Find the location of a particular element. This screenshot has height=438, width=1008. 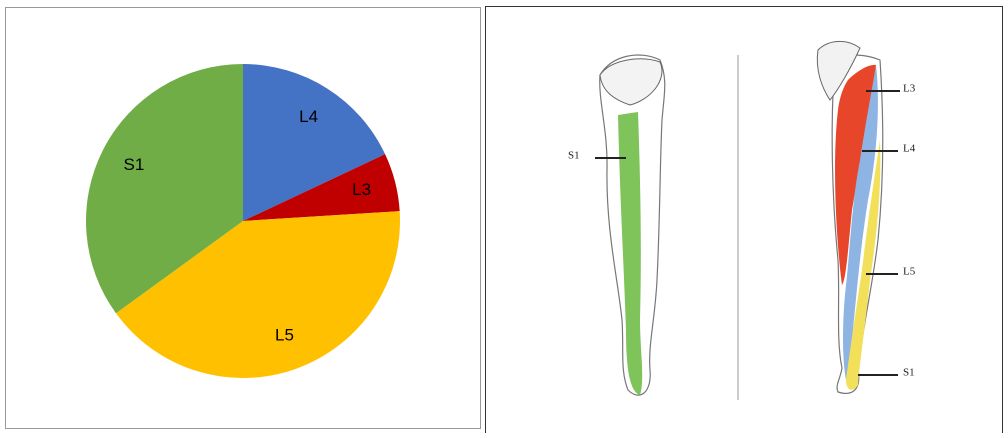

fig-label: L4 is located at coordinates (909, 149).